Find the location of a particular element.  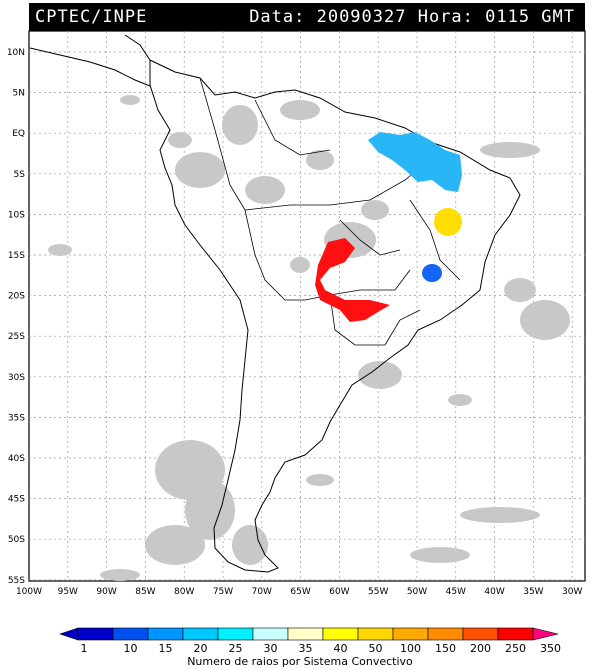

date-time-label: Data: 20090327 Hora: 0115 GMT is located at coordinates (412, 17).